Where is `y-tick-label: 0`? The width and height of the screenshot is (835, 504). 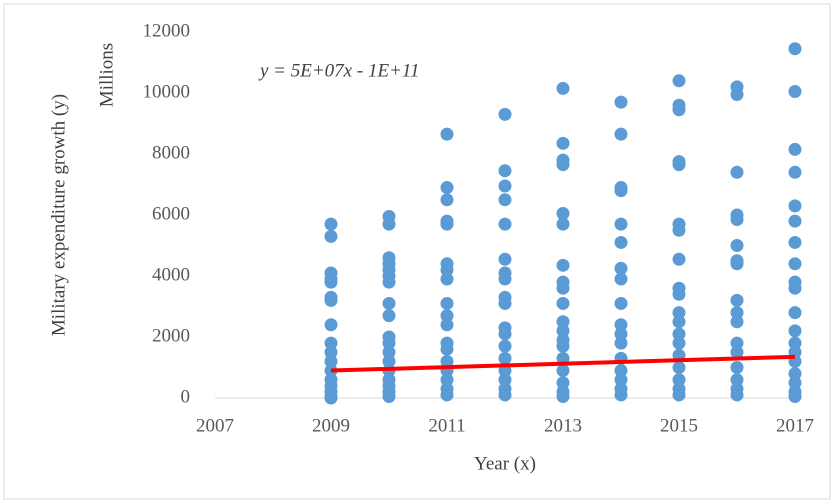 y-tick-label: 0 is located at coordinates (186, 396).